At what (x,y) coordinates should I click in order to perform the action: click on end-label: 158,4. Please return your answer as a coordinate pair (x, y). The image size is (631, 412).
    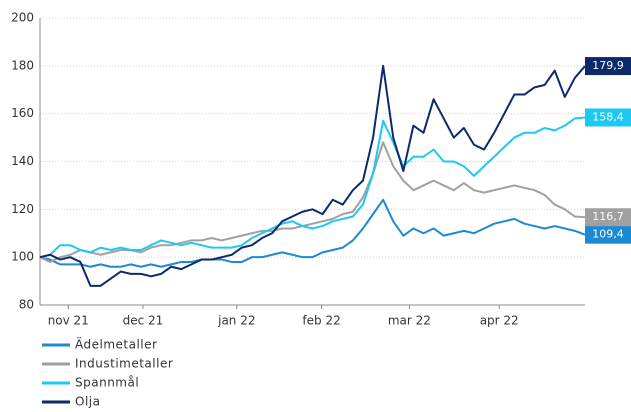
    Looking at the image, I should click on (608, 116).